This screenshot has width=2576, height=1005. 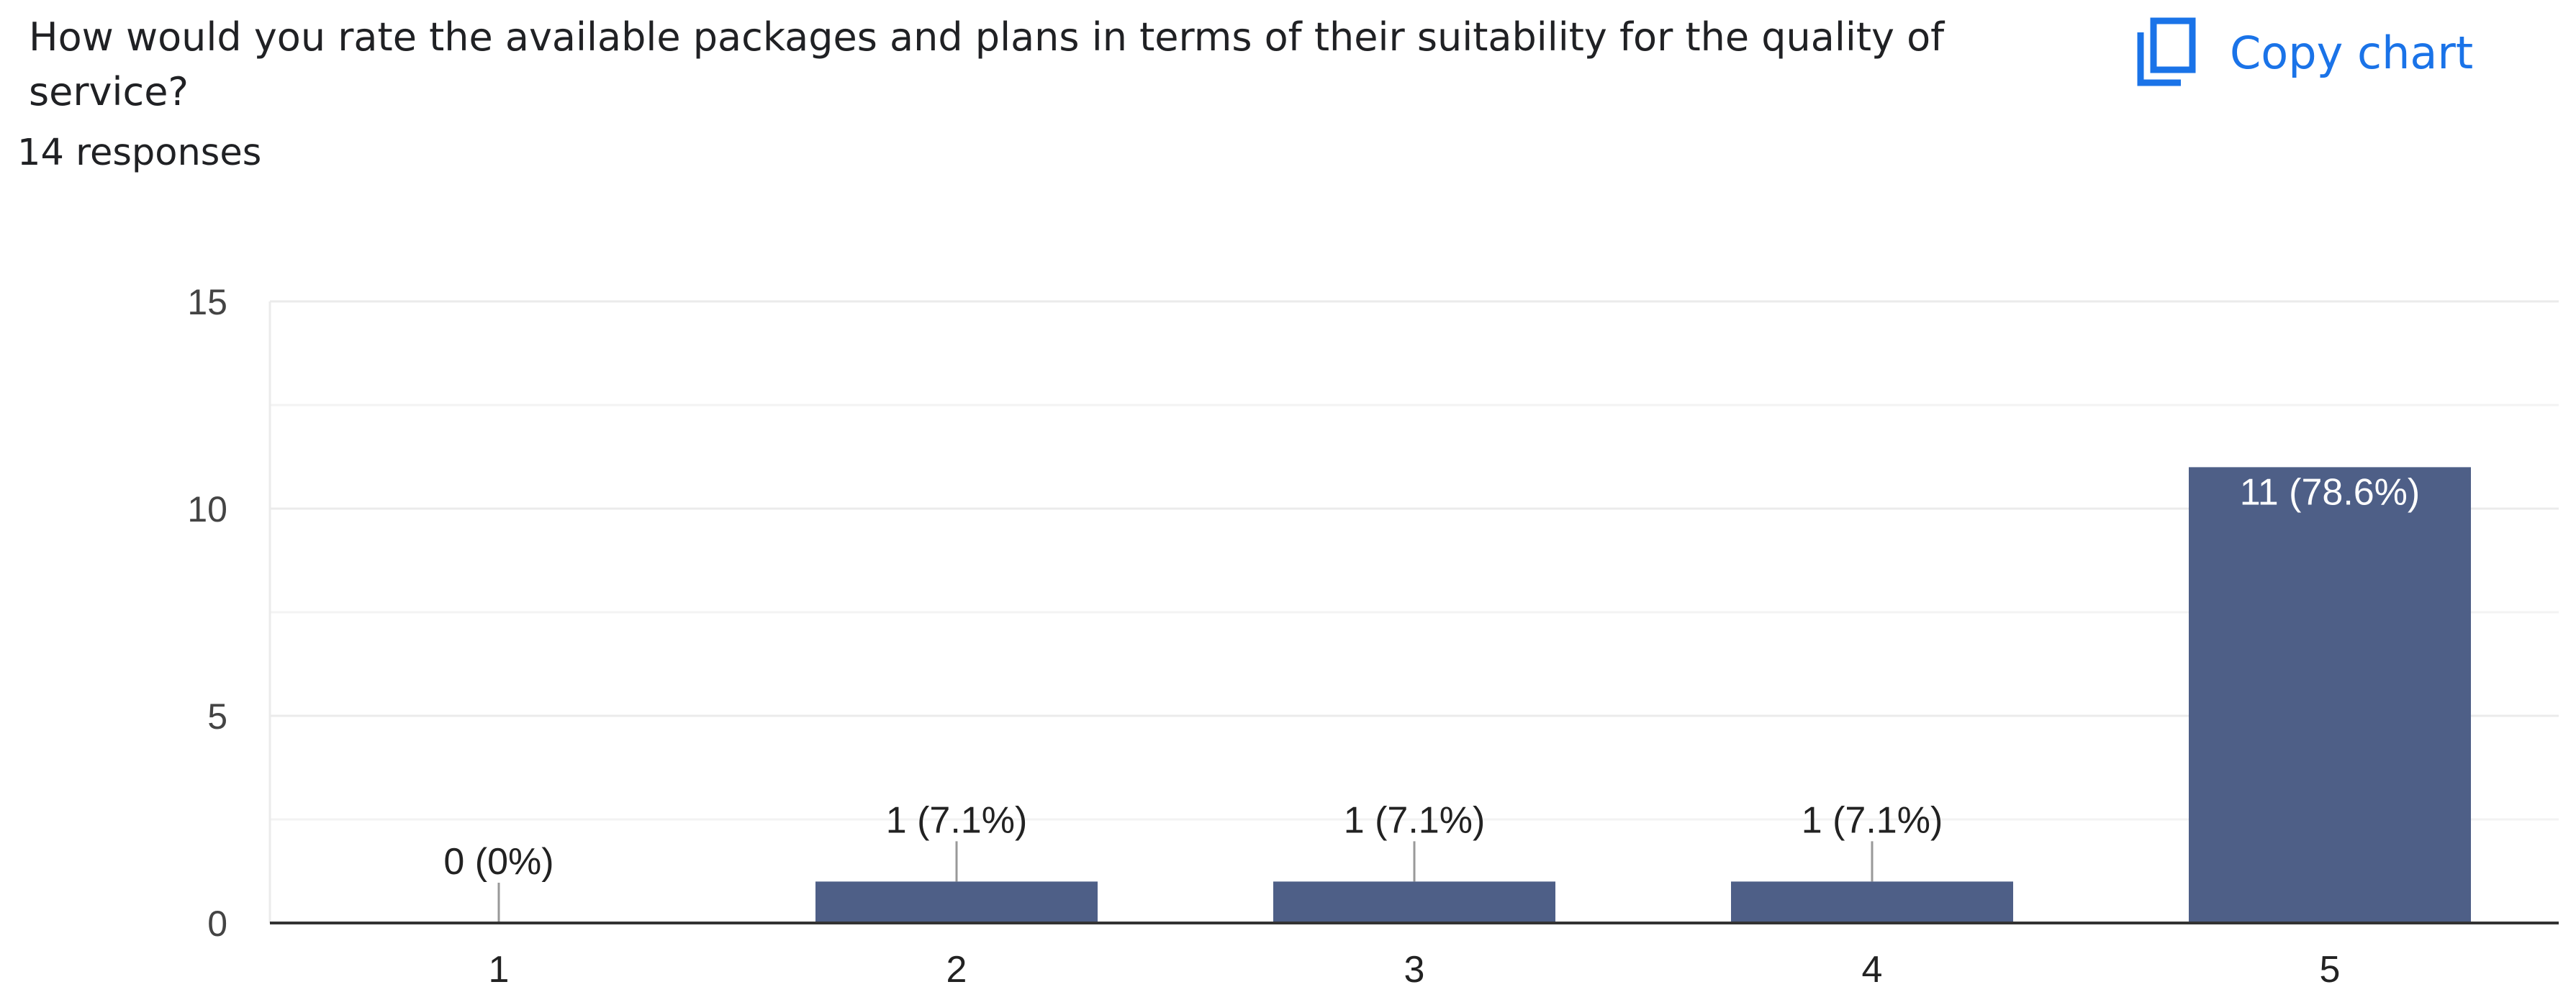 I want to click on x-tick-label: 1, so click(x=499, y=970).